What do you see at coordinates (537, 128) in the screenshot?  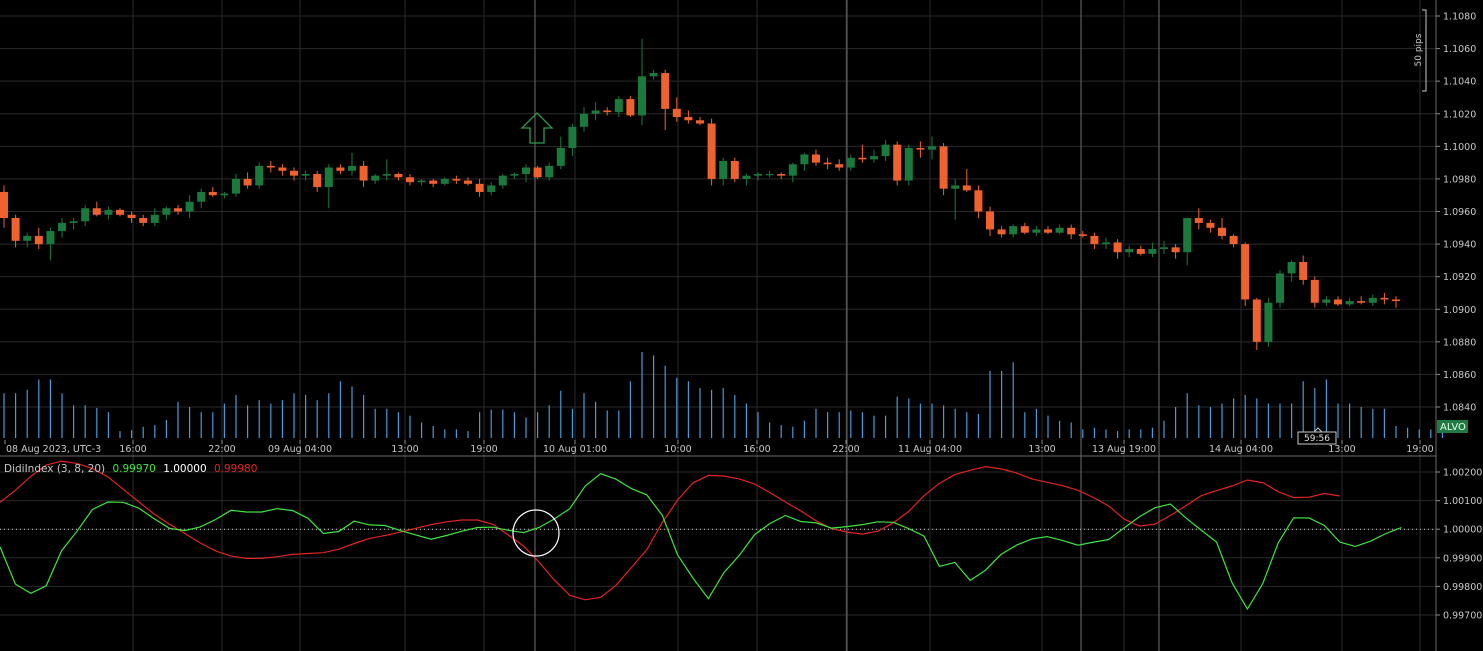 I see `up-arrow-icon` at bounding box center [537, 128].